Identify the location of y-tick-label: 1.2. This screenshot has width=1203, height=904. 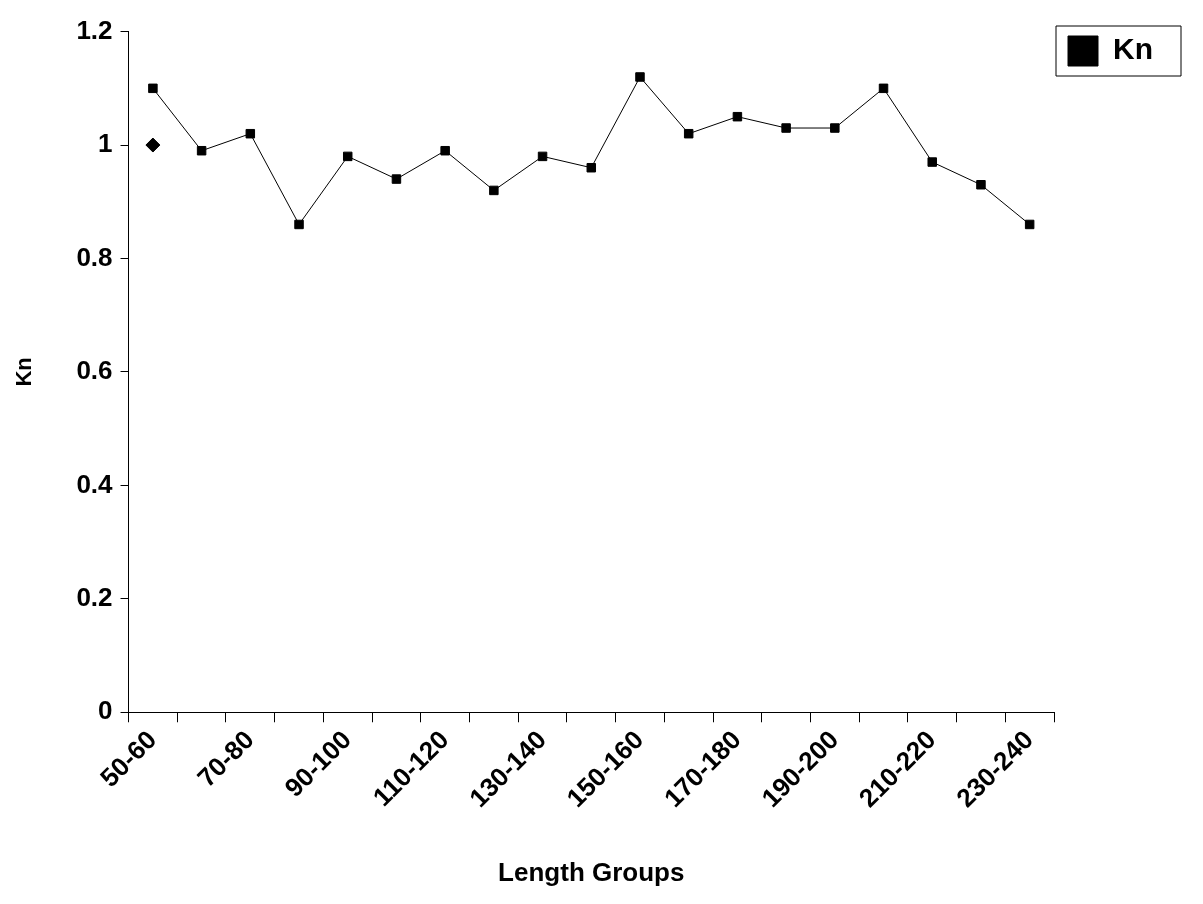
(94, 29).